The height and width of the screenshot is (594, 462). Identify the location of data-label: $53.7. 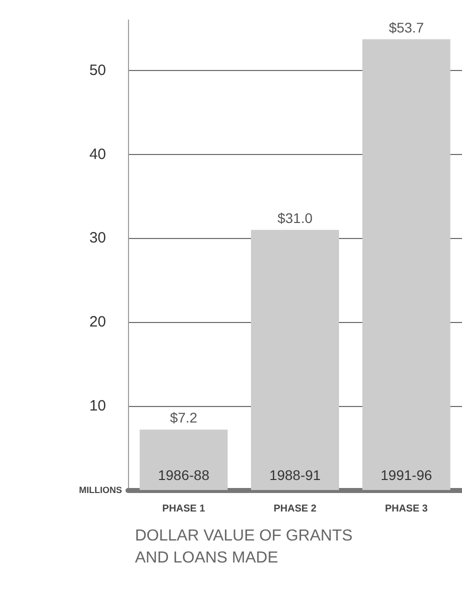
(406, 27).